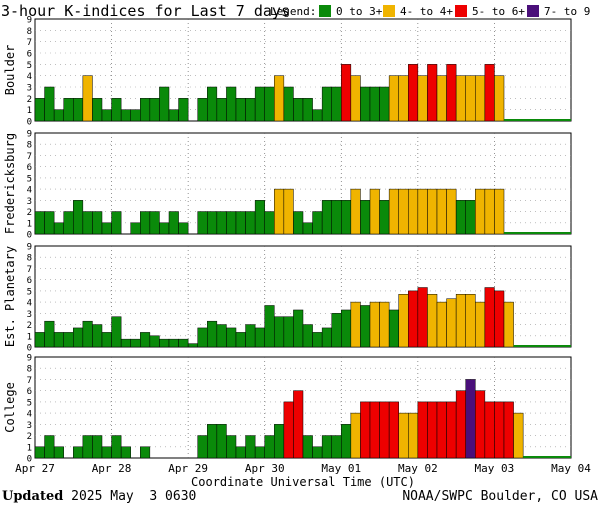 The image size is (600, 510). Describe the element at coordinates (10, 407) in the screenshot. I see `station-label-college: College` at that location.